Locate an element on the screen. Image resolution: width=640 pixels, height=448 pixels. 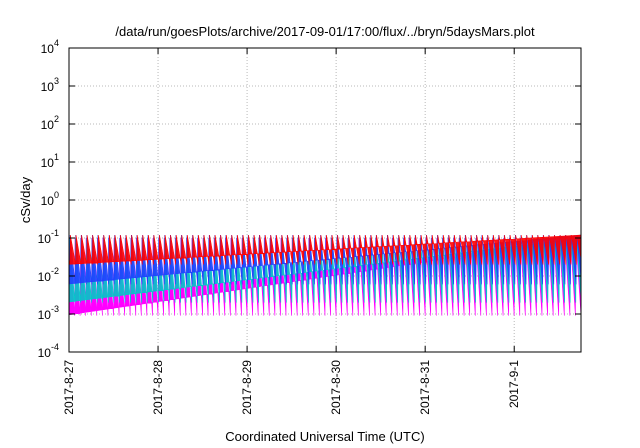
y-tick-exponent: 0 is located at coordinates (56, 195).